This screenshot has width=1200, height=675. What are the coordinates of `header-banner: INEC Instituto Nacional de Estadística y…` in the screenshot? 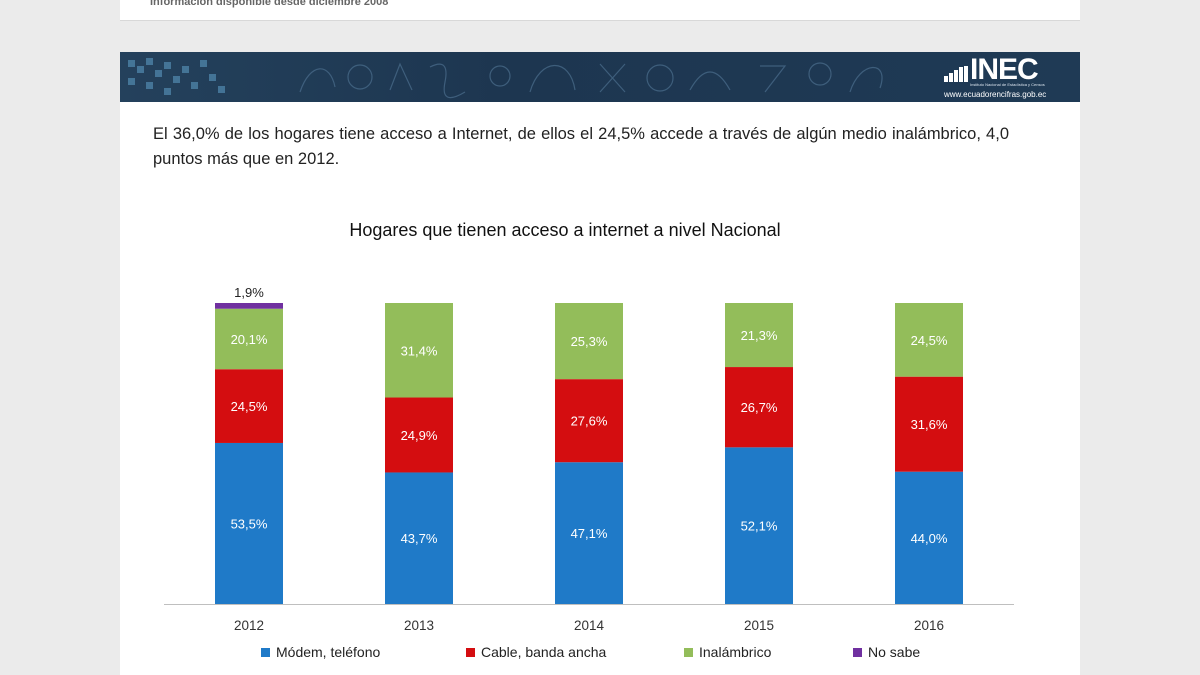 It's located at (600, 77).